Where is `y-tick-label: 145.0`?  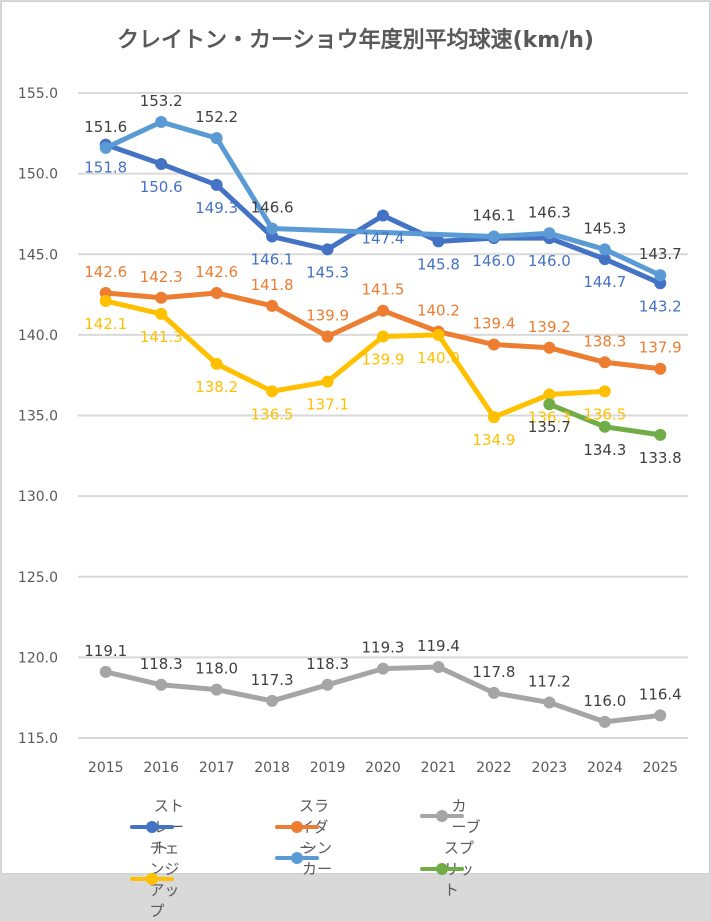 y-tick-label: 145.0 is located at coordinates (38, 255).